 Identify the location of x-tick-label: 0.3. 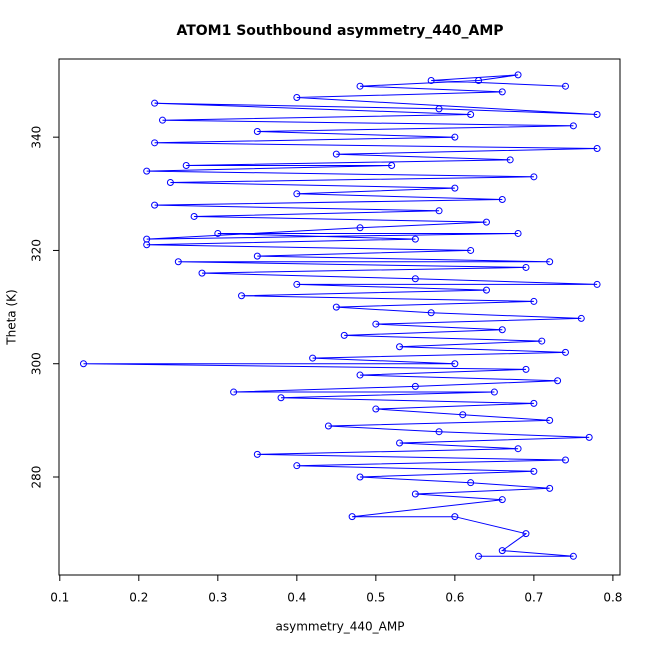
(217, 598).